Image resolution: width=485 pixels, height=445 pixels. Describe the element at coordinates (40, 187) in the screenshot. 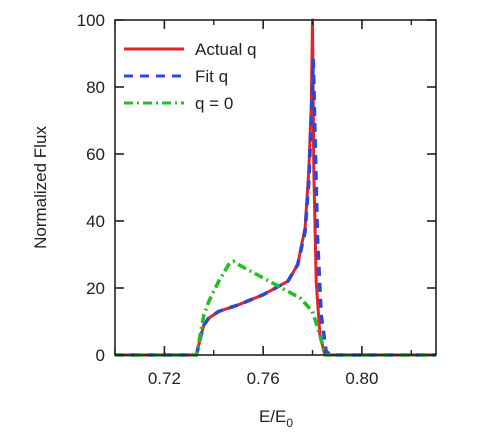

I see `y-axis-title: Normalized Flux` at that location.